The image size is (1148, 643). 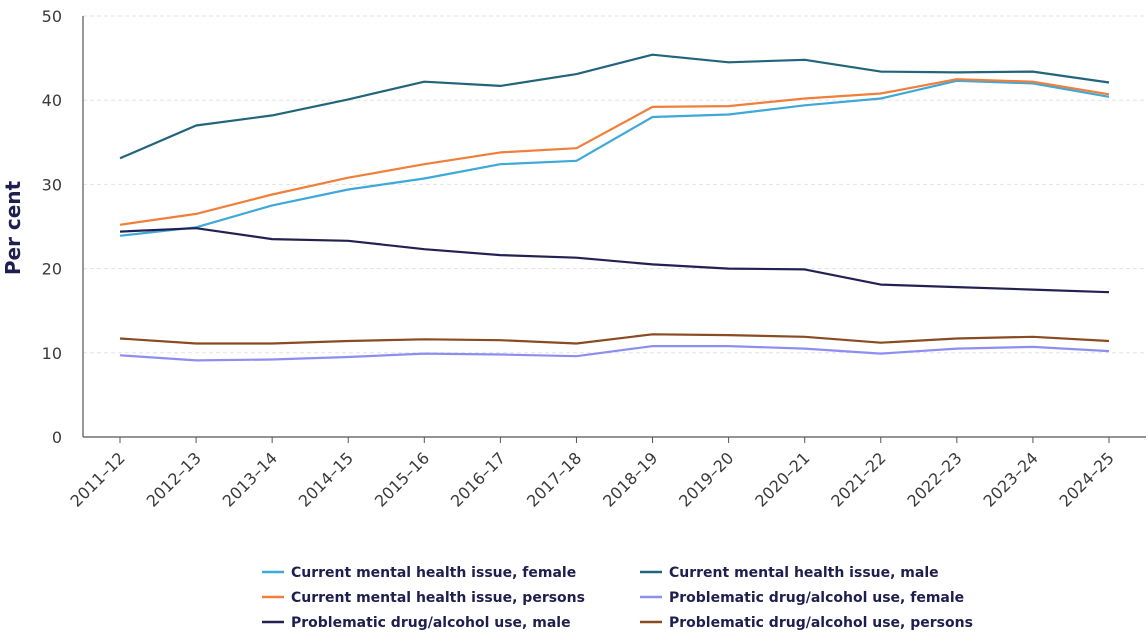 I want to click on x-tick-label: 2017–18, so click(x=554, y=479).